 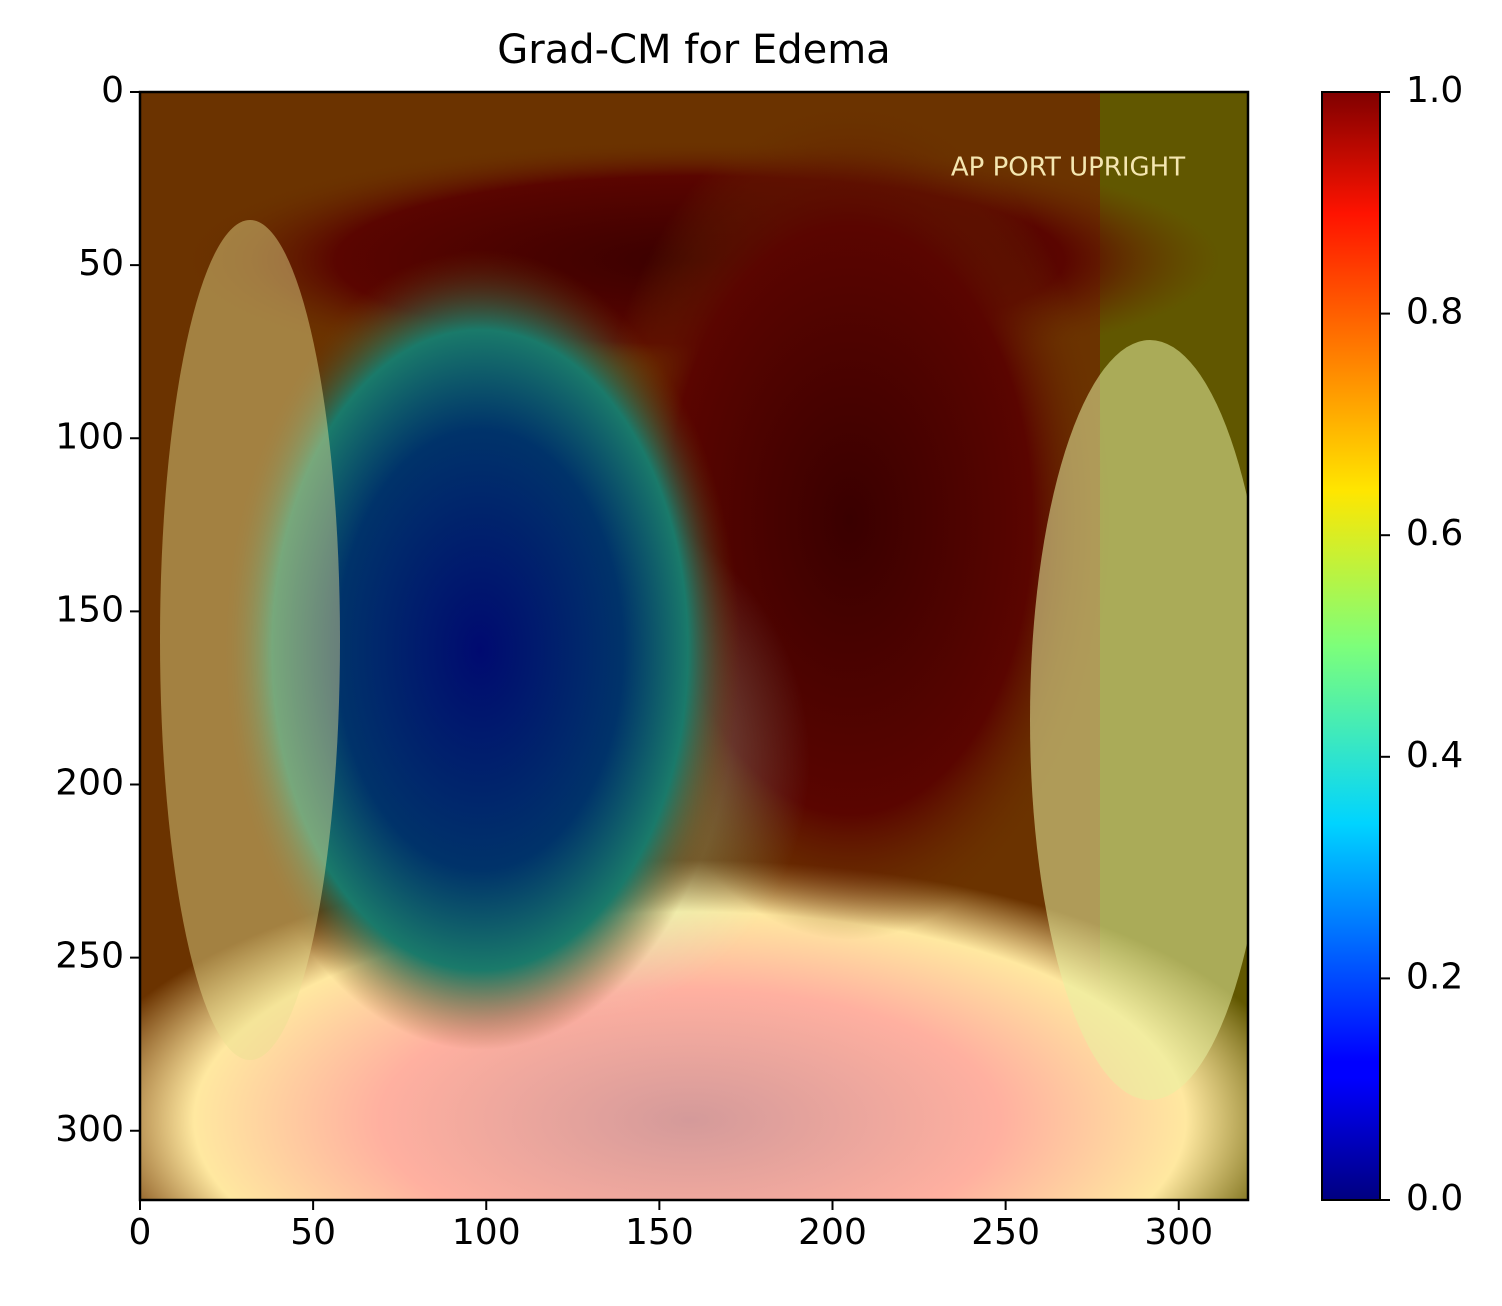 I want to click on annotation: AP PORT UPRIGHT, so click(x=1068, y=168).